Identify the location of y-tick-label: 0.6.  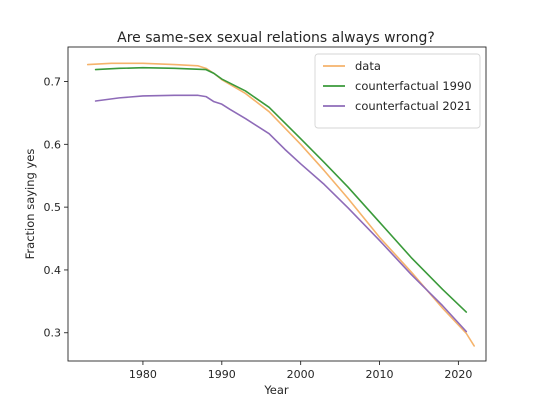
(53, 144).